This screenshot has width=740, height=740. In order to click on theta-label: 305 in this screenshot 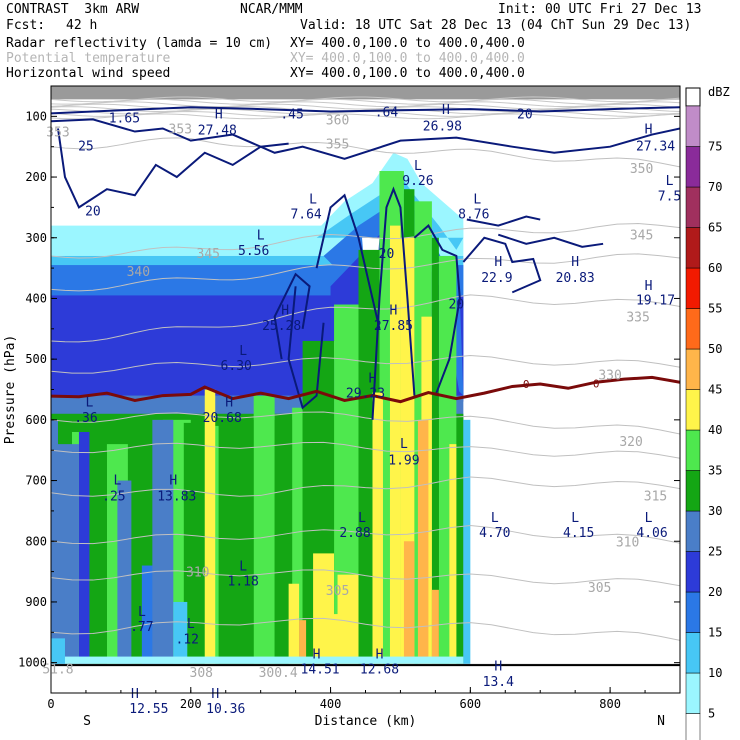, I will do `click(337, 591)`.